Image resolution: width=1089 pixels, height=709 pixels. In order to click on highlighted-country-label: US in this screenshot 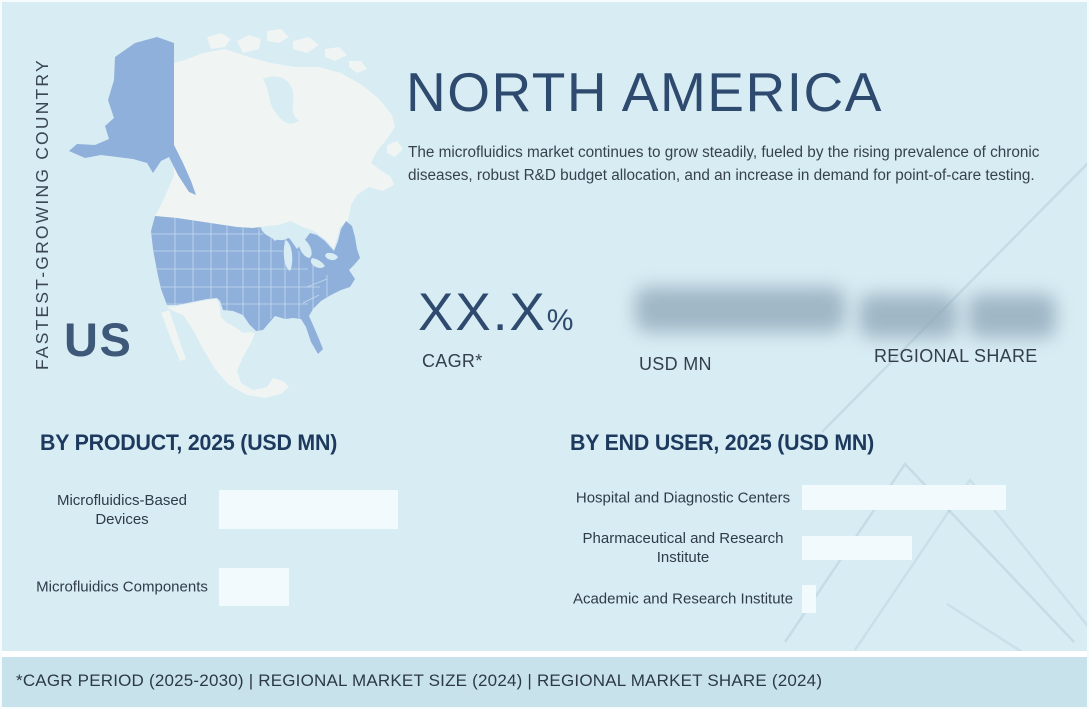, I will do `click(98, 339)`.